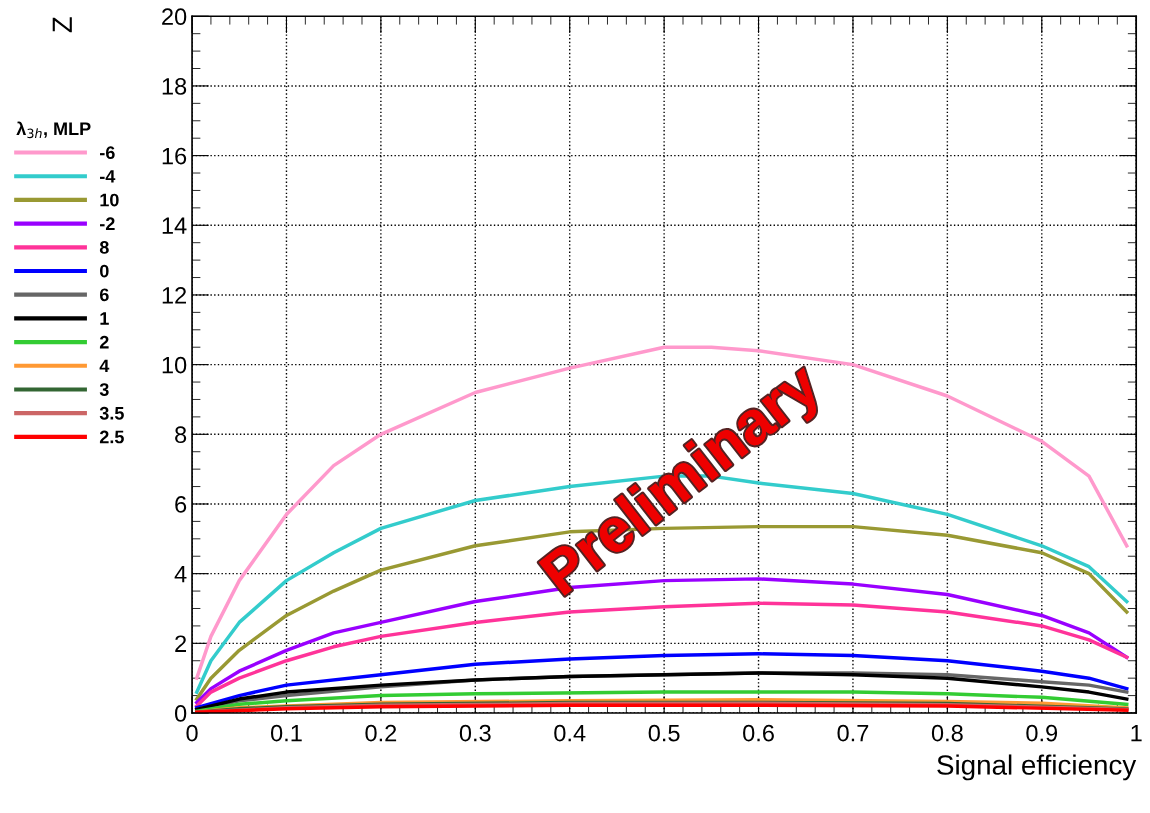 The width and height of the screenshot is (1150, 813). What do you see at coordinates (174, 295) in the screenshot?
I see `y-tick-label: 12` at bounding box center [174, 295].